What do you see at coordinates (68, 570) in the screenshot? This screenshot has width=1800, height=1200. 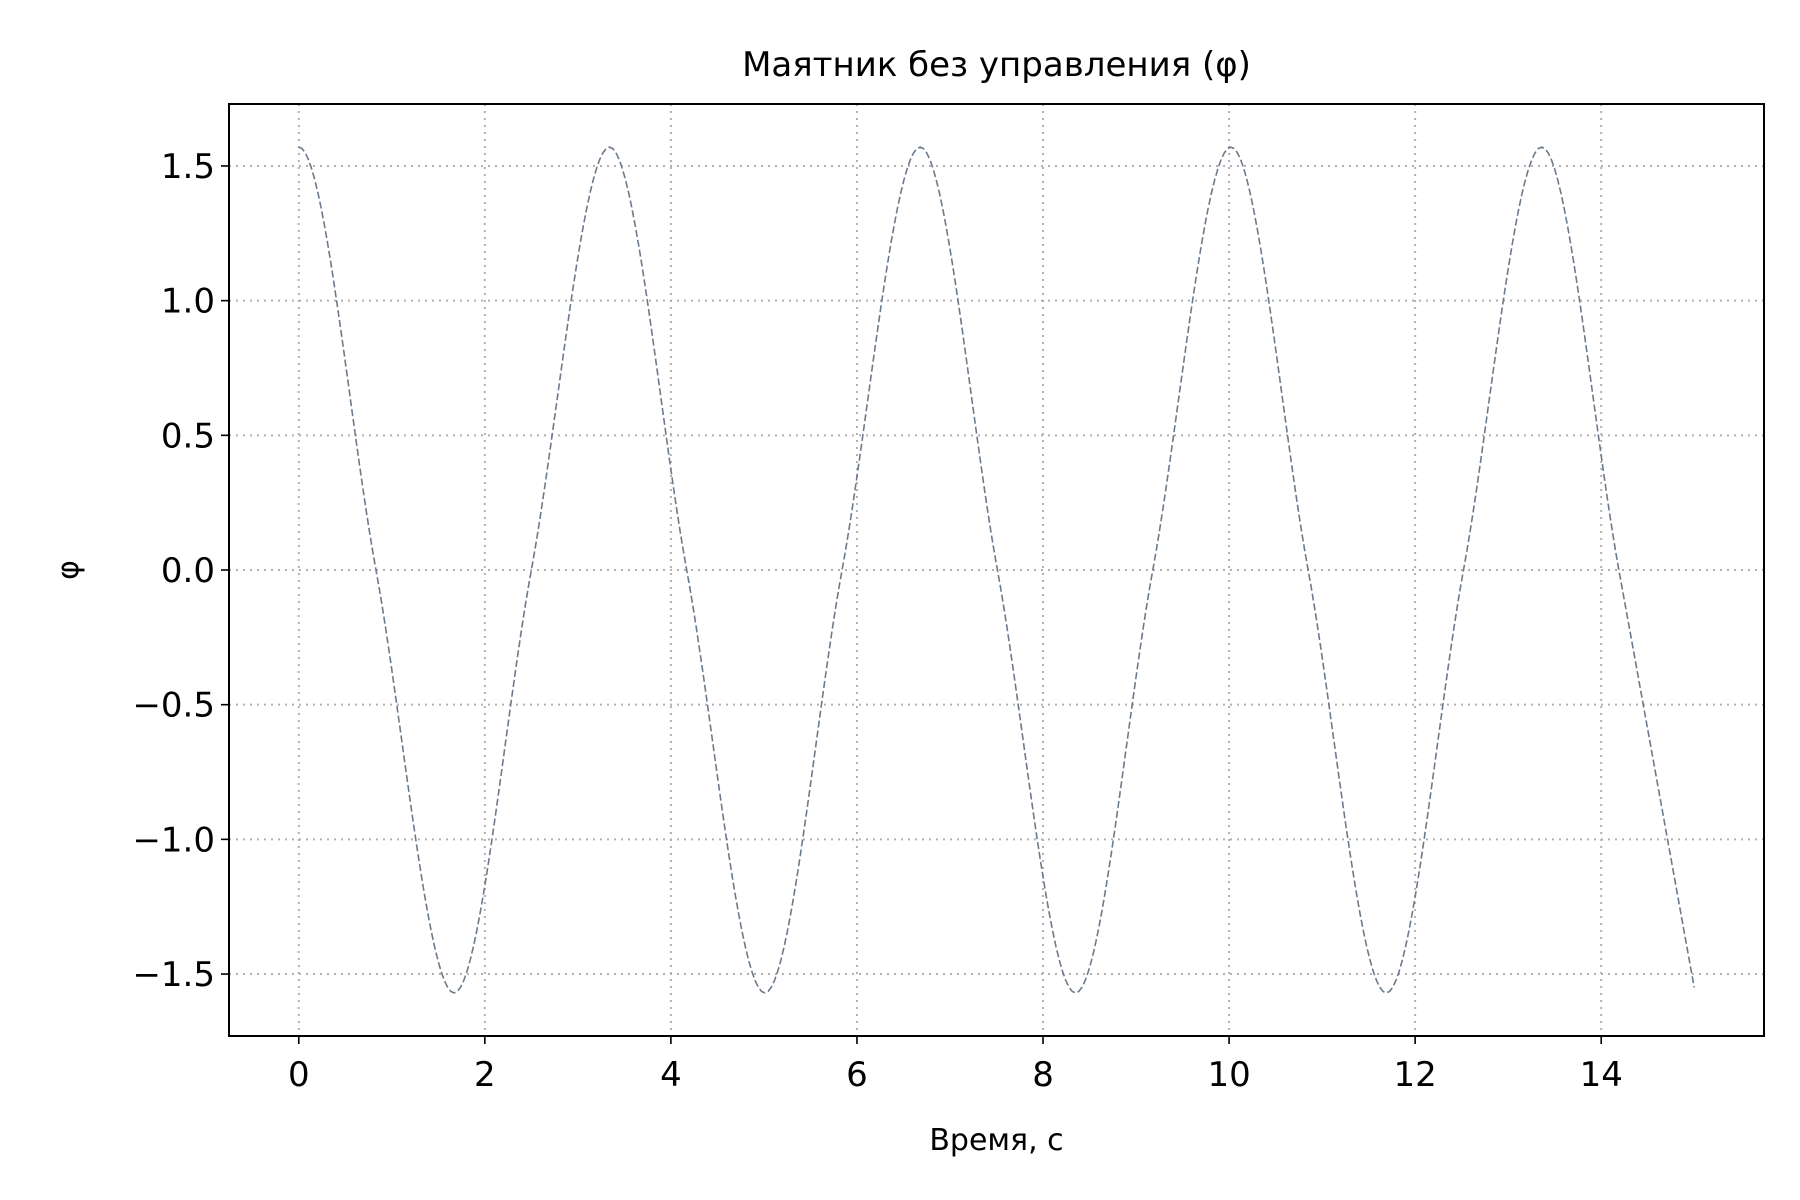 I see `y-axis-label: φ` at bounding box center [68, 570].